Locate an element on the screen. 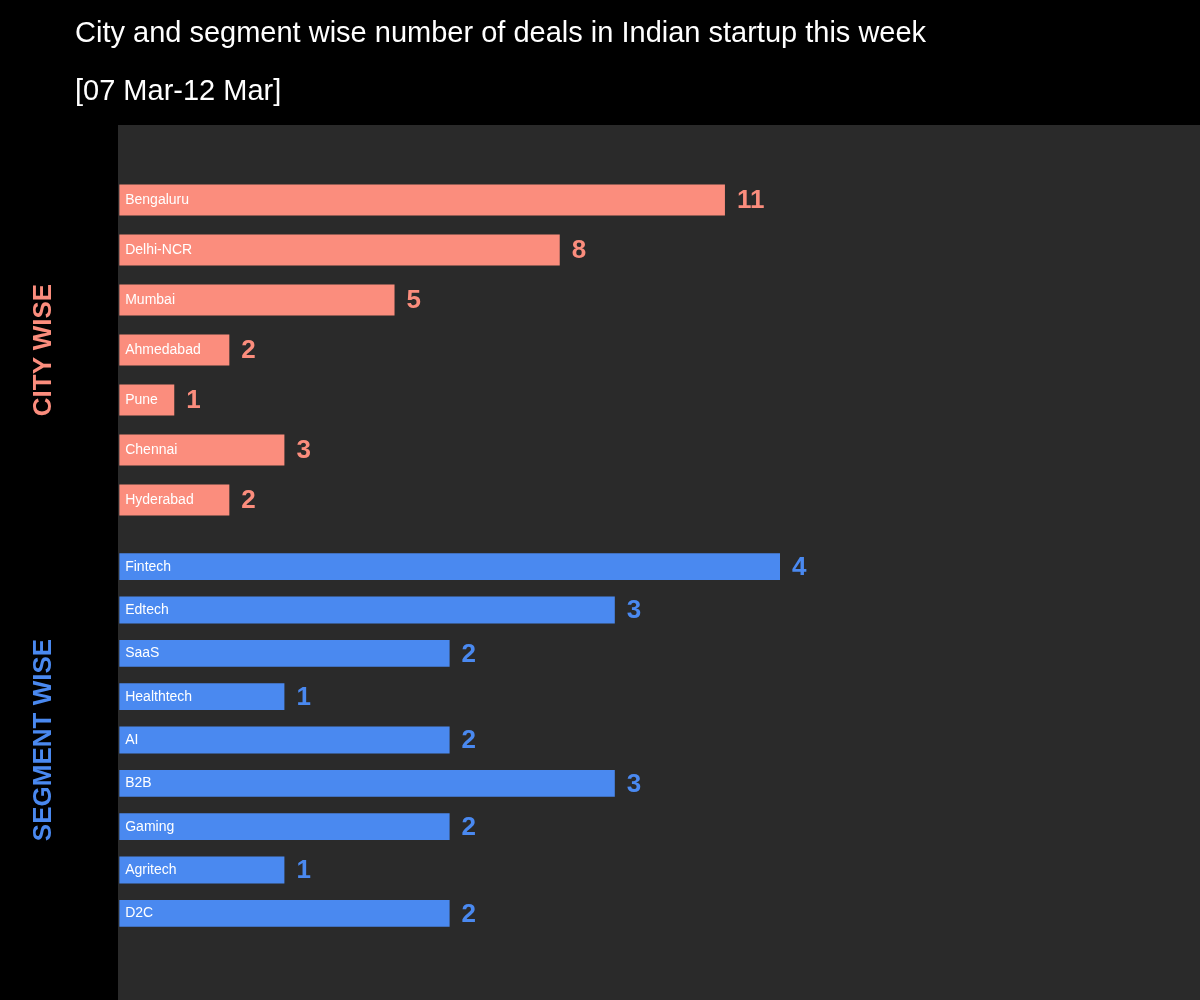 This screenshot has height=1000, width=1200. data-label: 8 is located at coordinates (579, 249).